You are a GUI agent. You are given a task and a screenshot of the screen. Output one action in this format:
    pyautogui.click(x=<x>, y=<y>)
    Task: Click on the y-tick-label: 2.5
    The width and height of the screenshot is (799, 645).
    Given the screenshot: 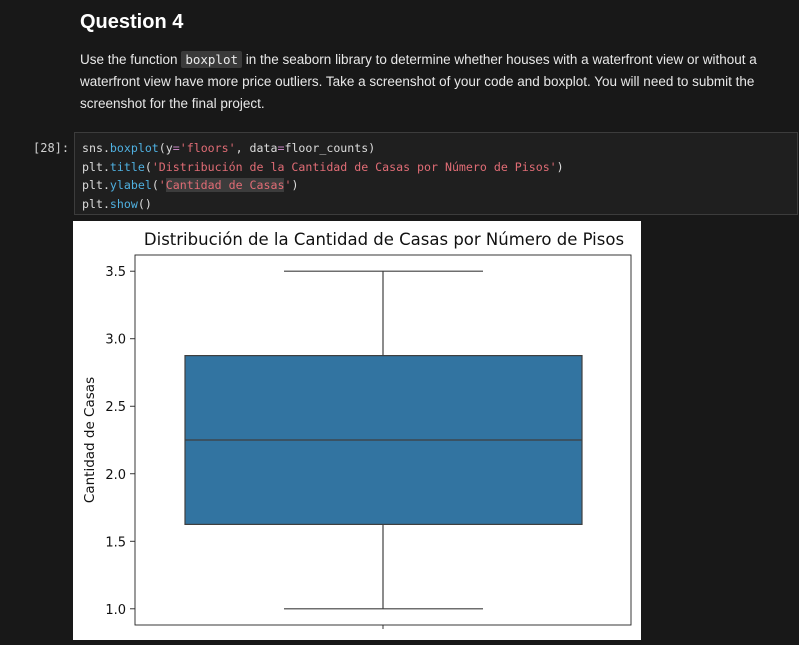 What is the action you would take?
    pyautogui.click(x=115, y=407)
    